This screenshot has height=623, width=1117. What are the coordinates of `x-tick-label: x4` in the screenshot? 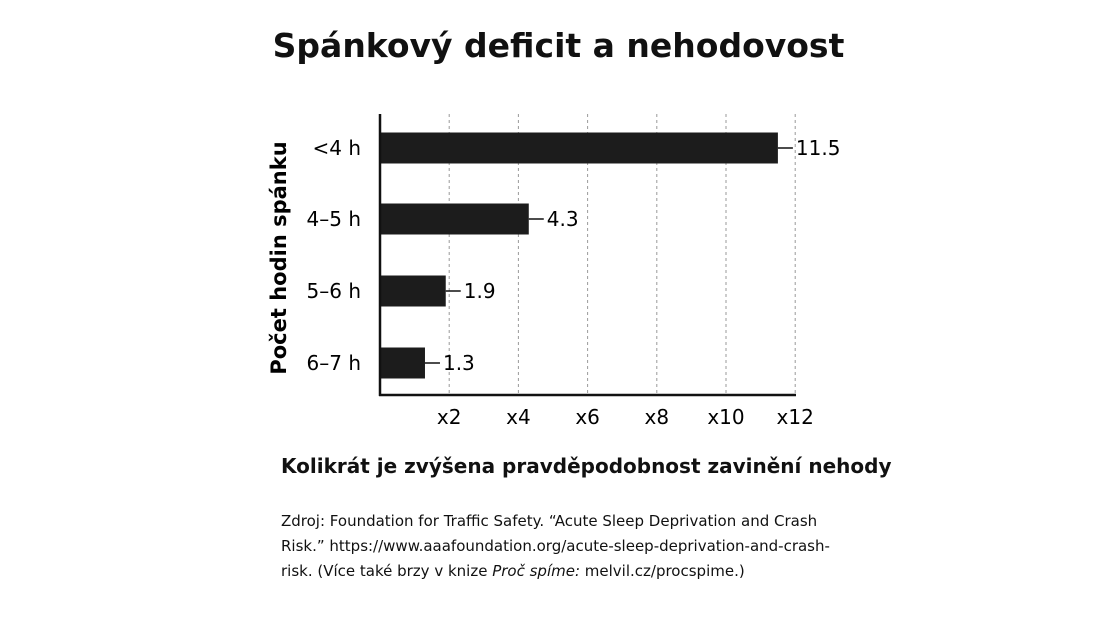 It's located at (518, 417).